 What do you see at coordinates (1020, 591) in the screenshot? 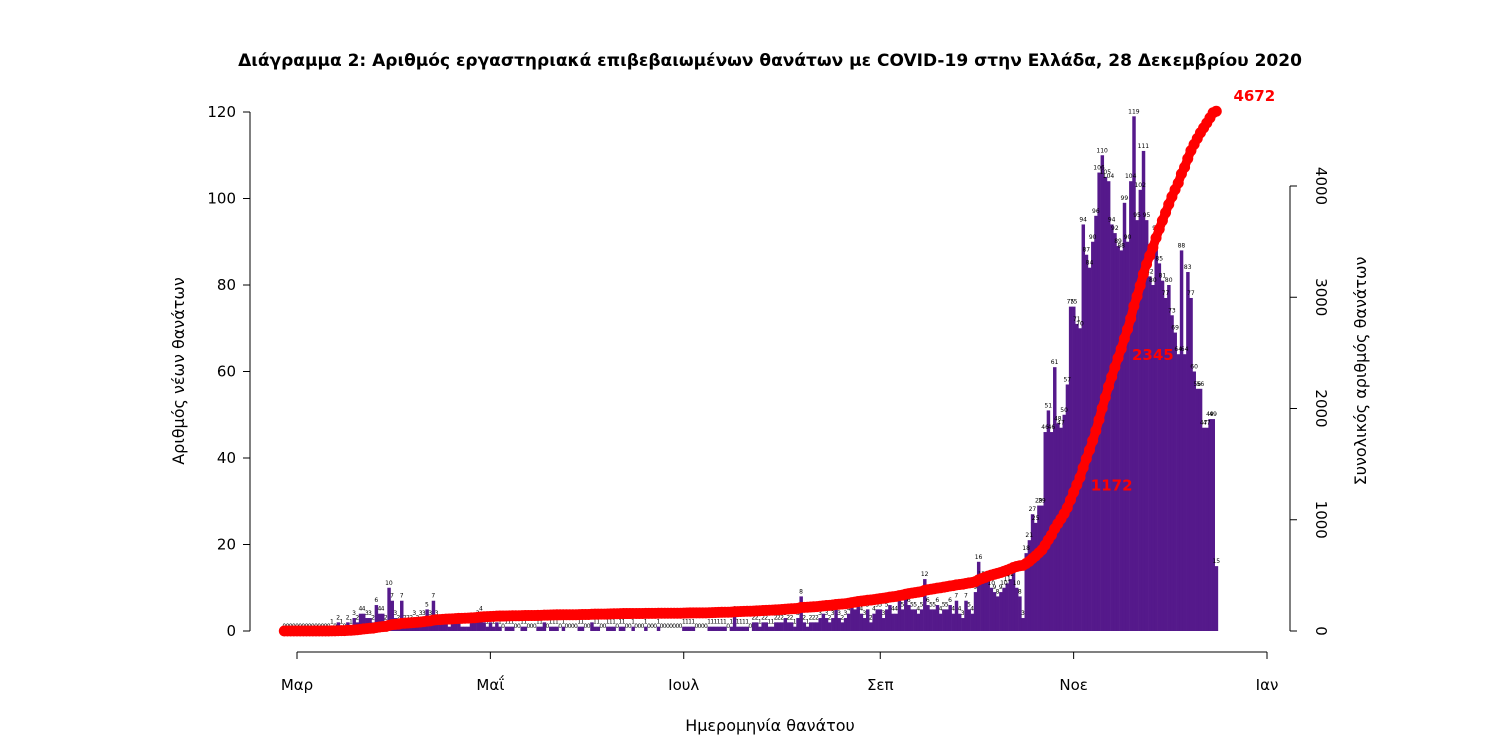
I see `bar-value-label: 8` at bounding box center [1020, 591].